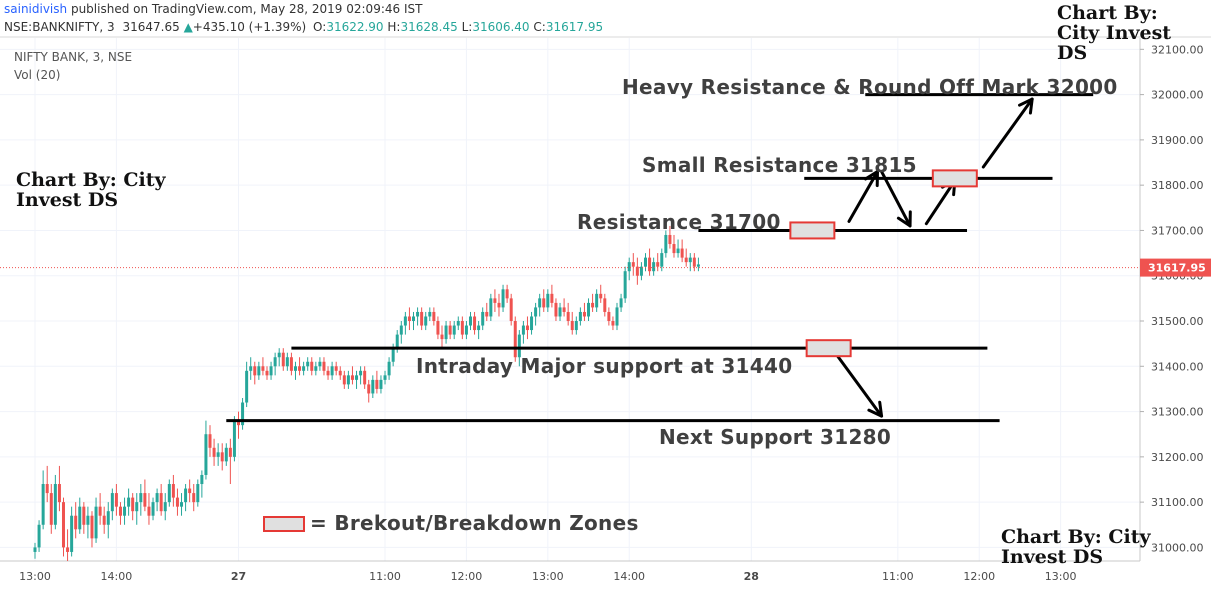  What do you see at coordinates (812, 230) in the screenshot?
I see `breakout-zone-box` at bounding box center [812, 230].